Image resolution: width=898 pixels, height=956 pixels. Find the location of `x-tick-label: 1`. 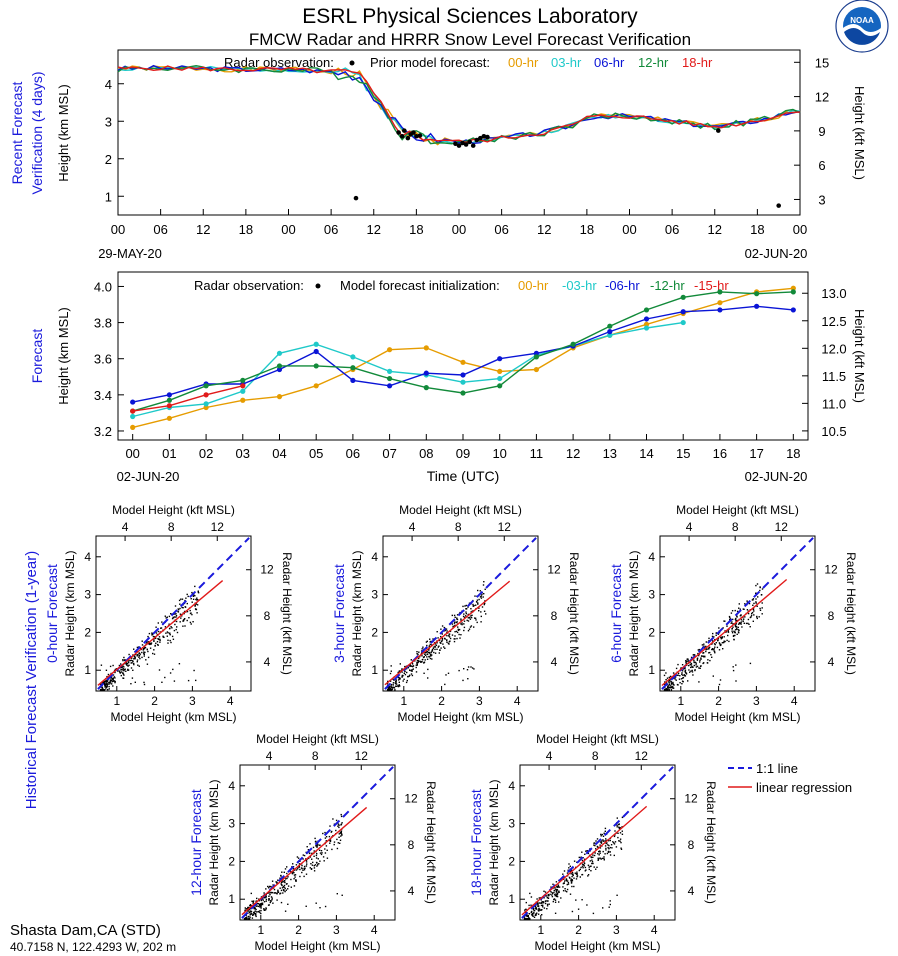

x-tick-label: 1 is located at coordinates (680, 701).